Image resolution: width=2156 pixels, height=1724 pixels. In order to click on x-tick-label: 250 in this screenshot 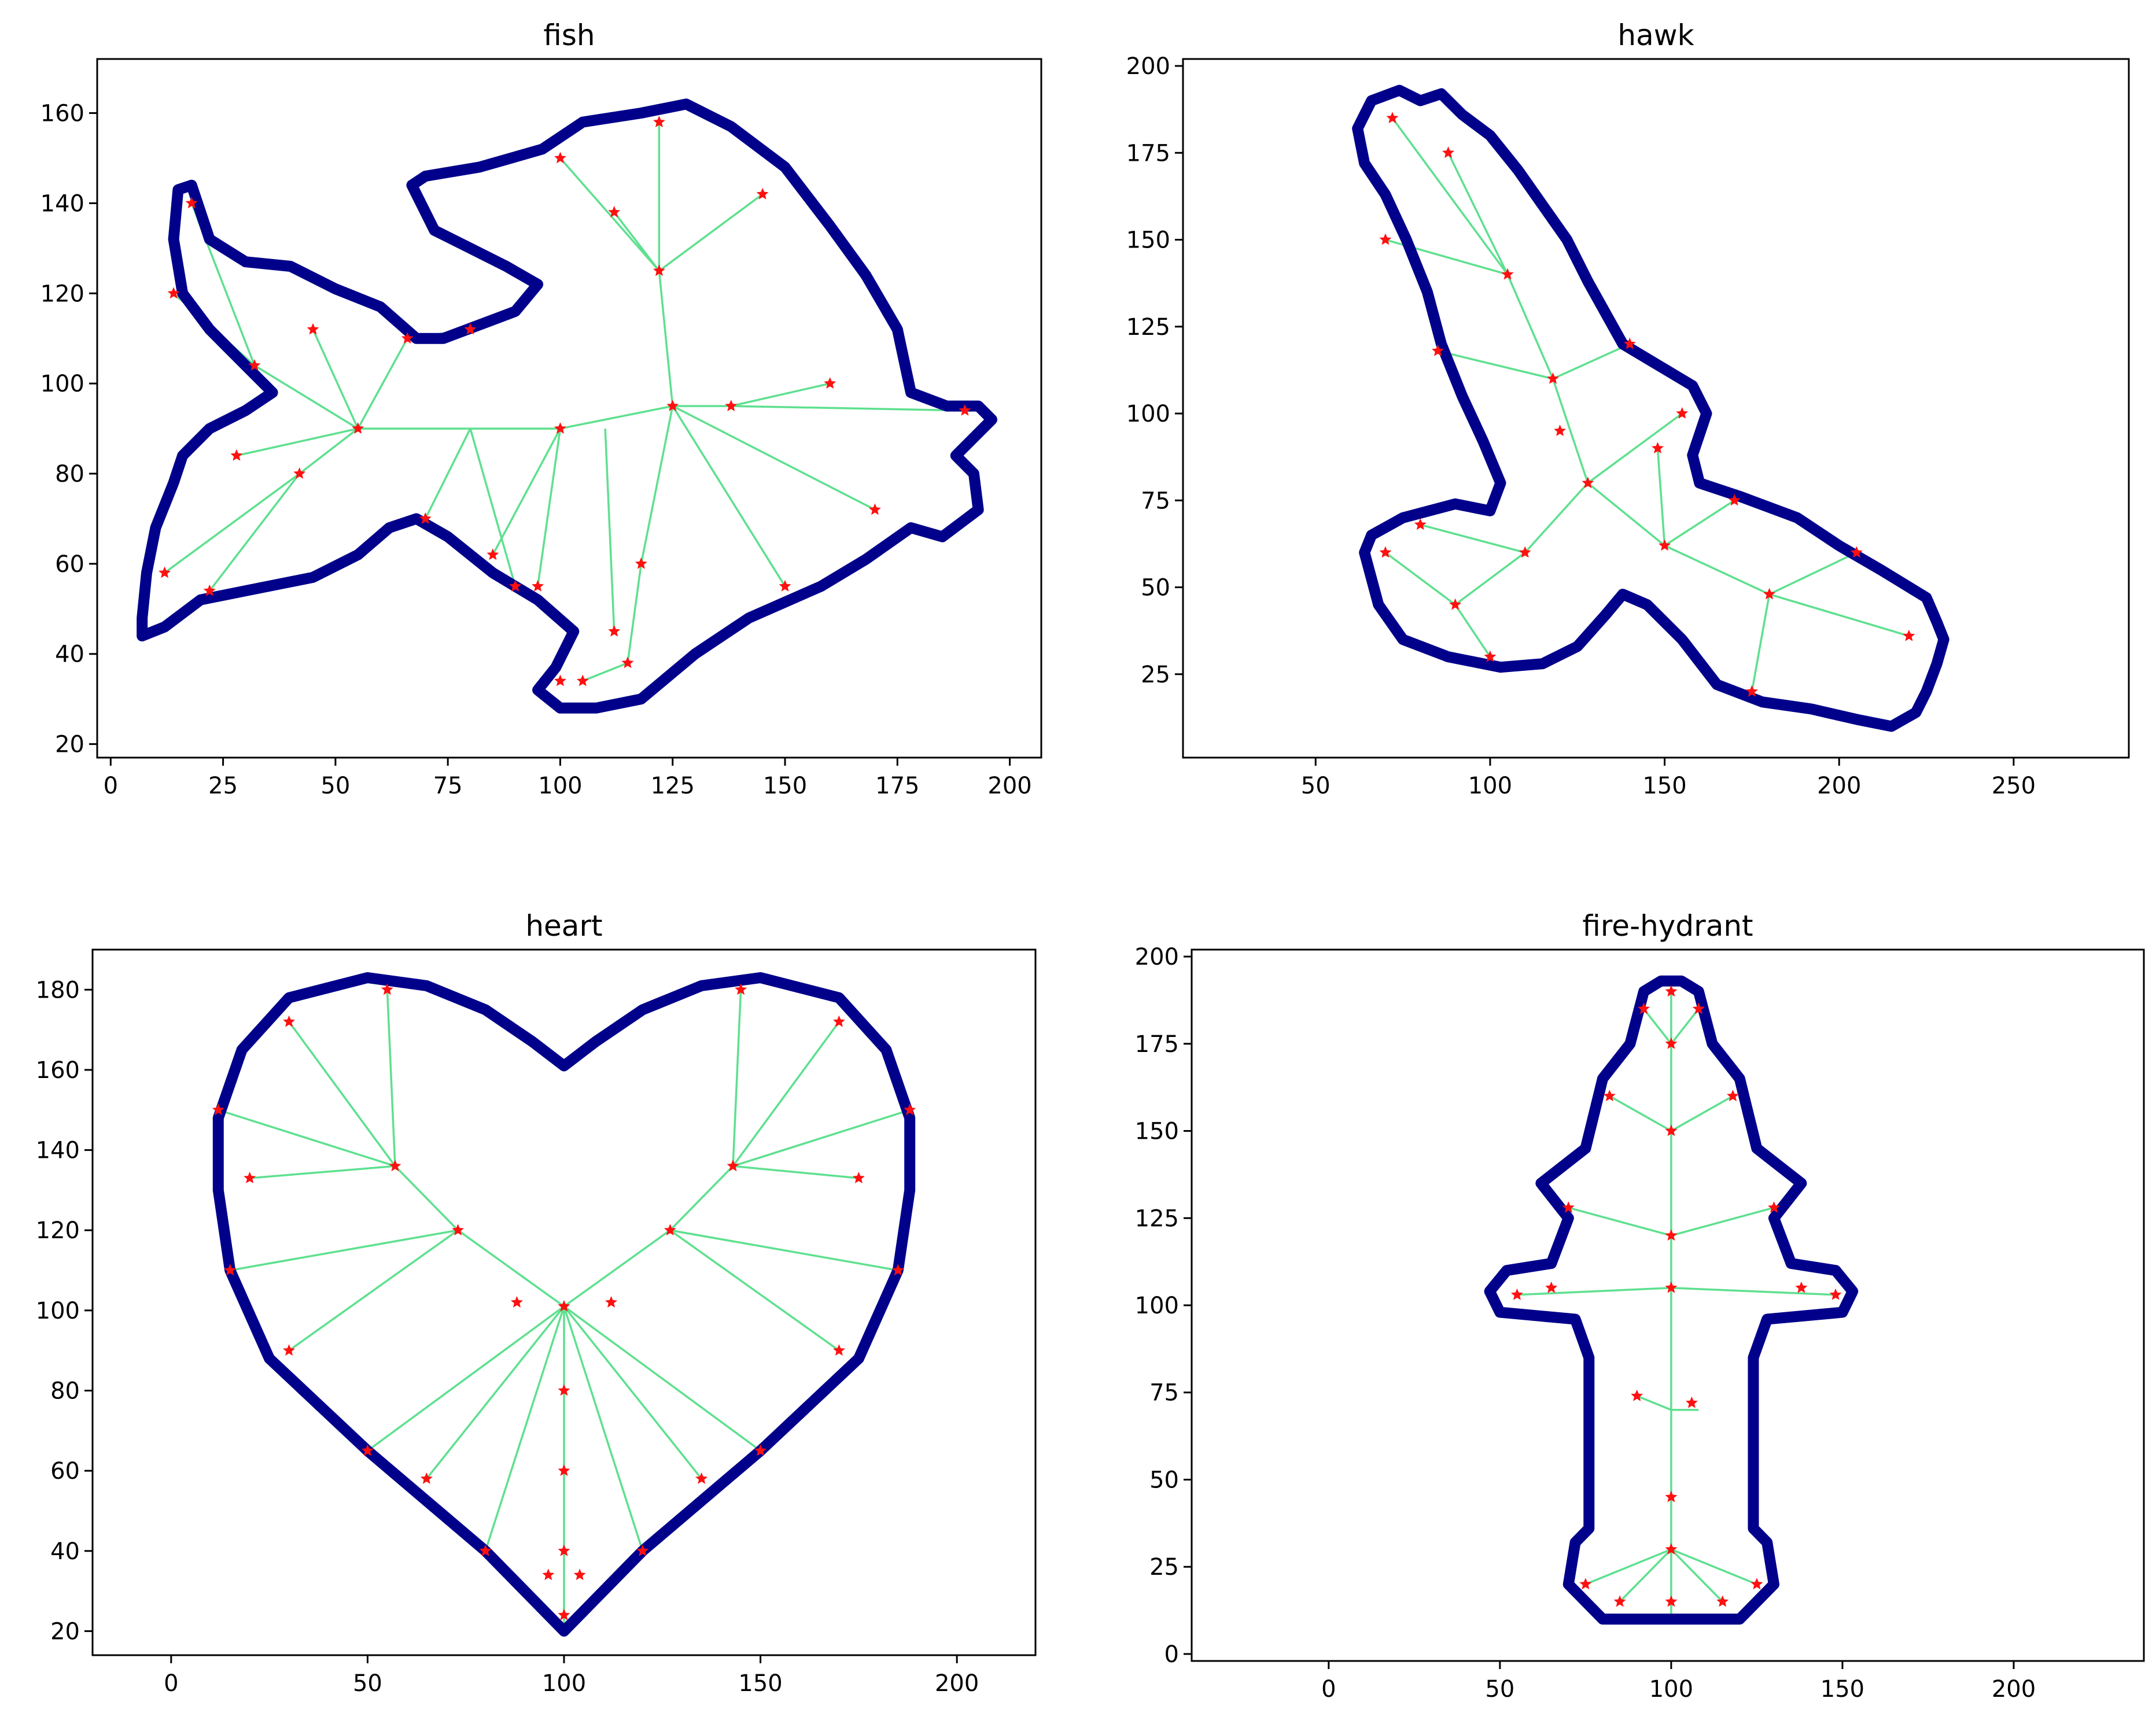, I will do `click(2014, 786)`.